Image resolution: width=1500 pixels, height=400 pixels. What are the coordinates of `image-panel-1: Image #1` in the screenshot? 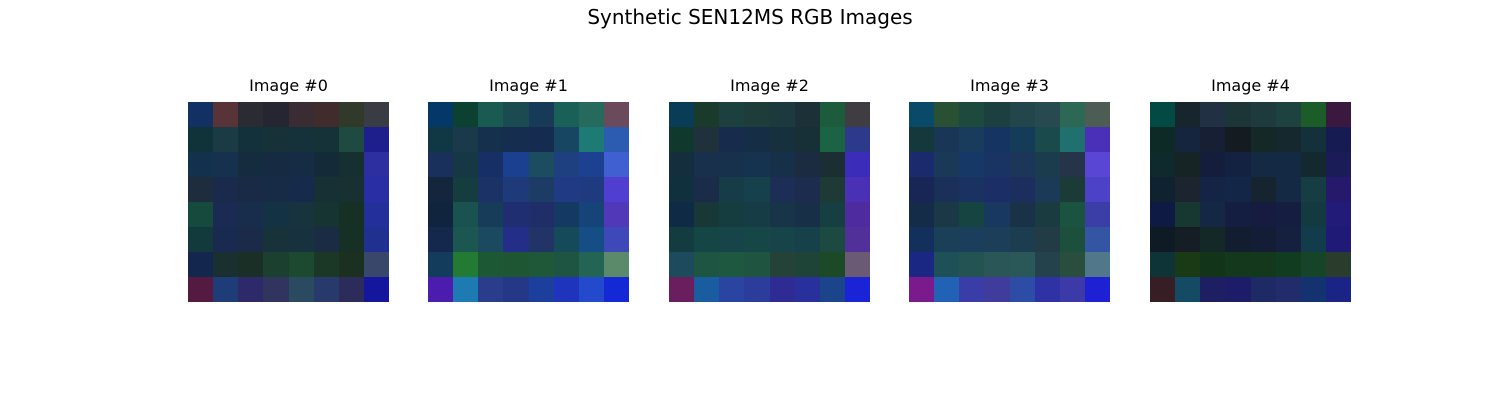 It's located at (528, 86).